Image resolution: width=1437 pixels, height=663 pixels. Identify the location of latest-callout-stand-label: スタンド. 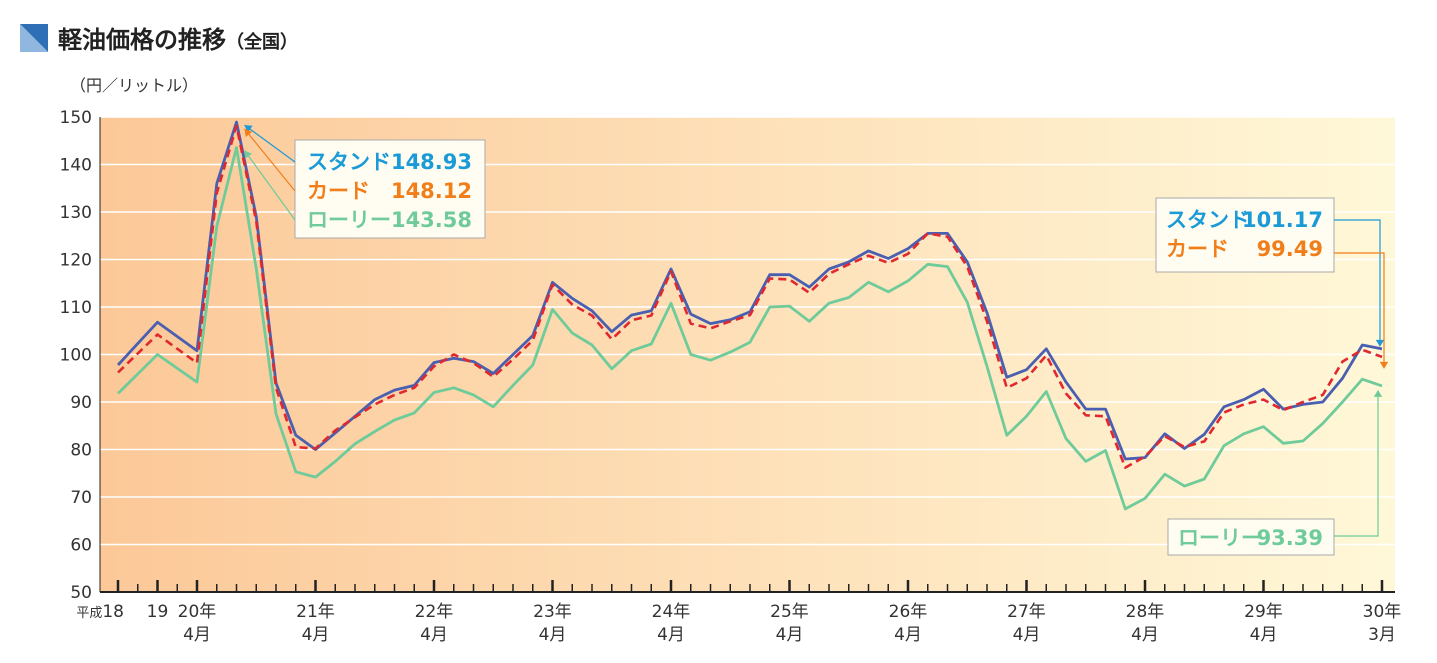
(1208, 220).